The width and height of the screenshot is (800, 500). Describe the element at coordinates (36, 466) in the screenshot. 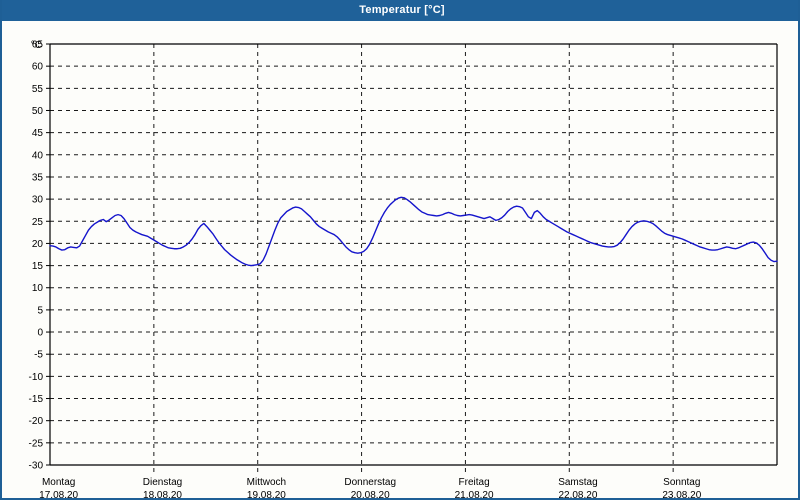

I see `y-axis-tick-label: -30` at that location.